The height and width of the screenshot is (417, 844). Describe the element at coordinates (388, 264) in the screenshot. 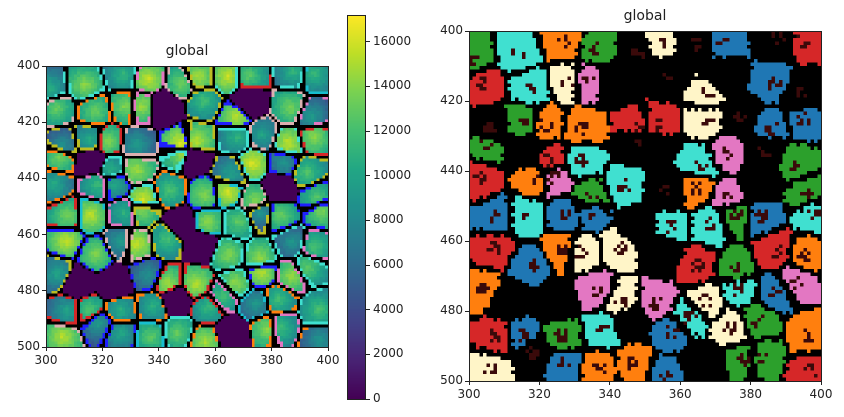

I see `colorbar-tick-label: 6000` at that location.